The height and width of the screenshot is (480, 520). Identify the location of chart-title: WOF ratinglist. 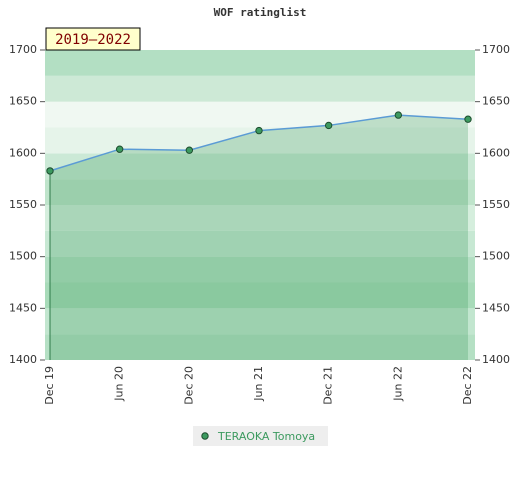
(260, 12).